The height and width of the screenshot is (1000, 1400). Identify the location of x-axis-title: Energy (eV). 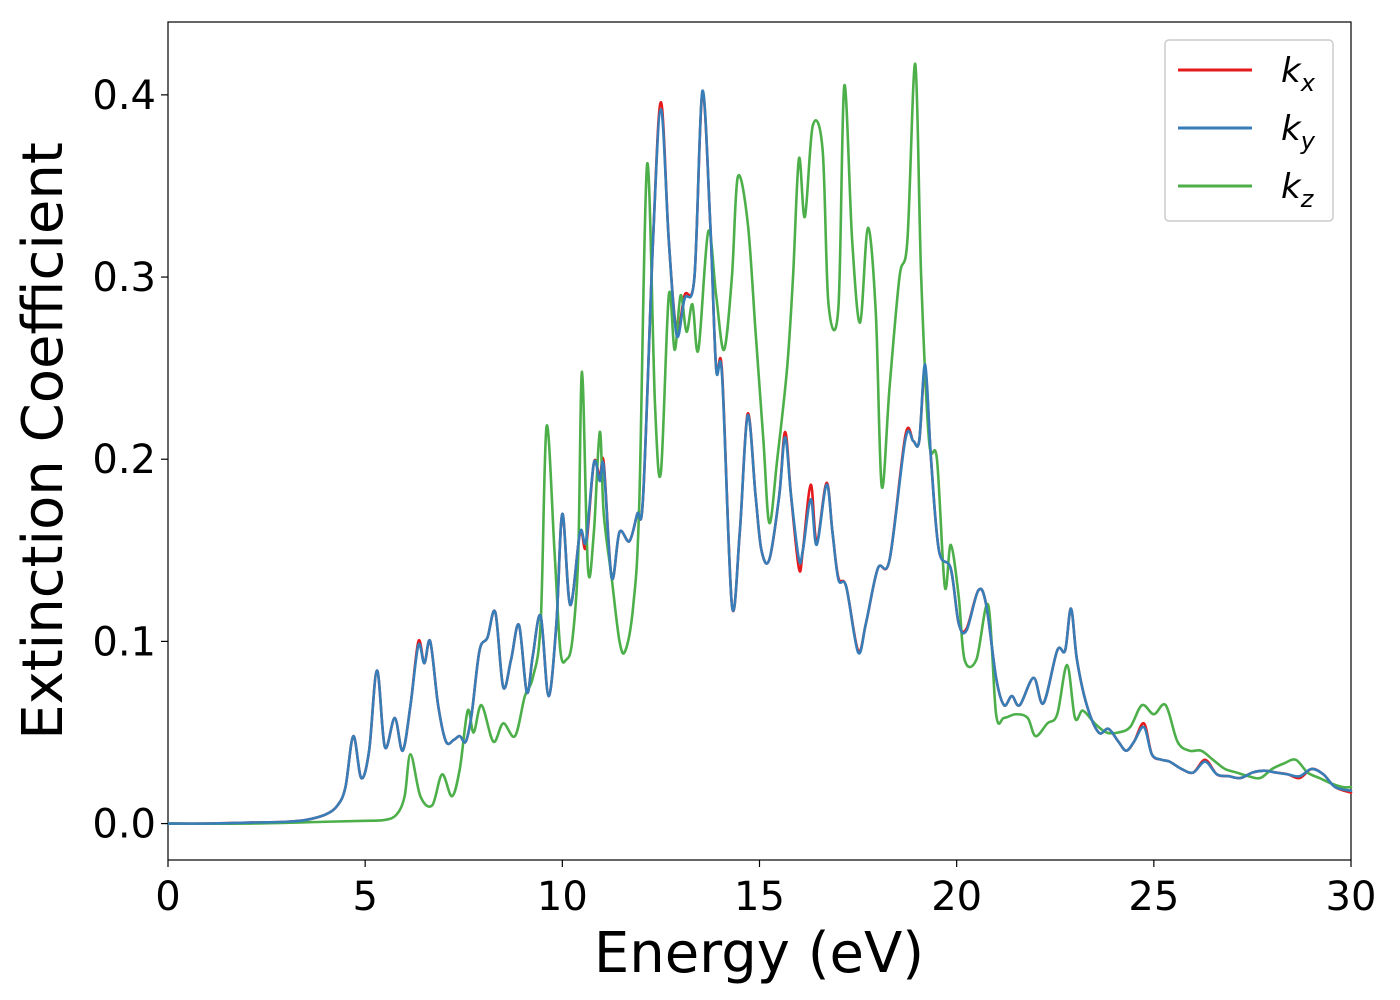
(759, 953).